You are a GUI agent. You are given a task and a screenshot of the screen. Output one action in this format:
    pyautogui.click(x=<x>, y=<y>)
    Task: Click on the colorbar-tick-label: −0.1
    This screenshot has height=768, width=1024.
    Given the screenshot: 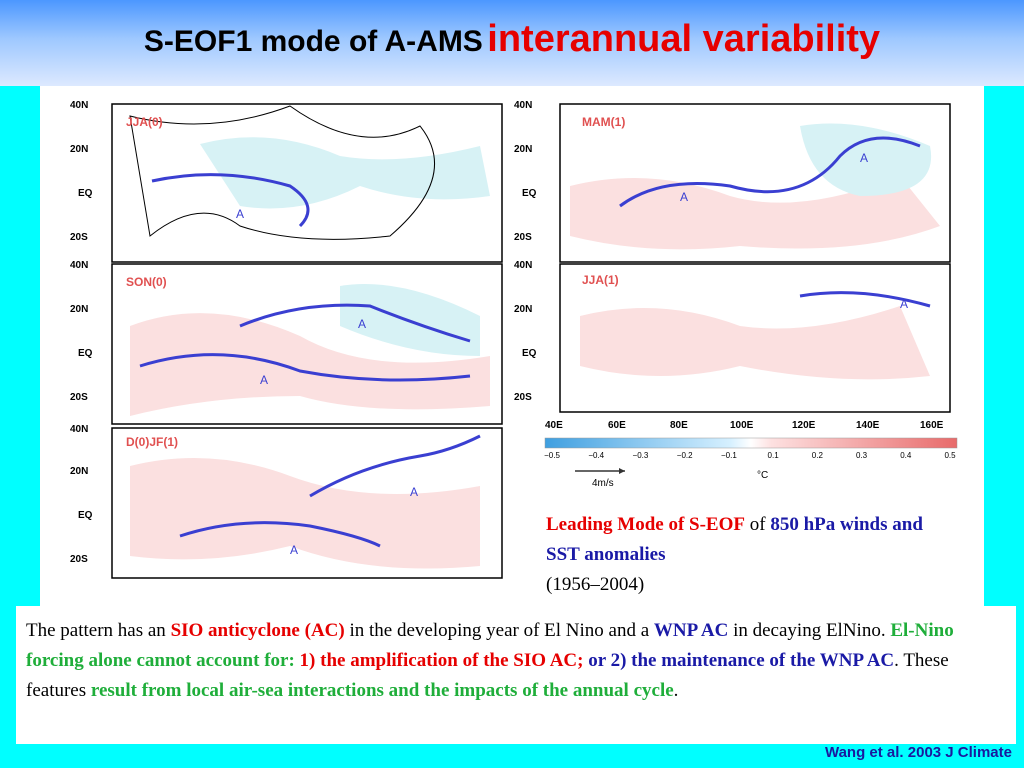 What is the action you would take?
    pyautogui.click(x=729, y=455)
    